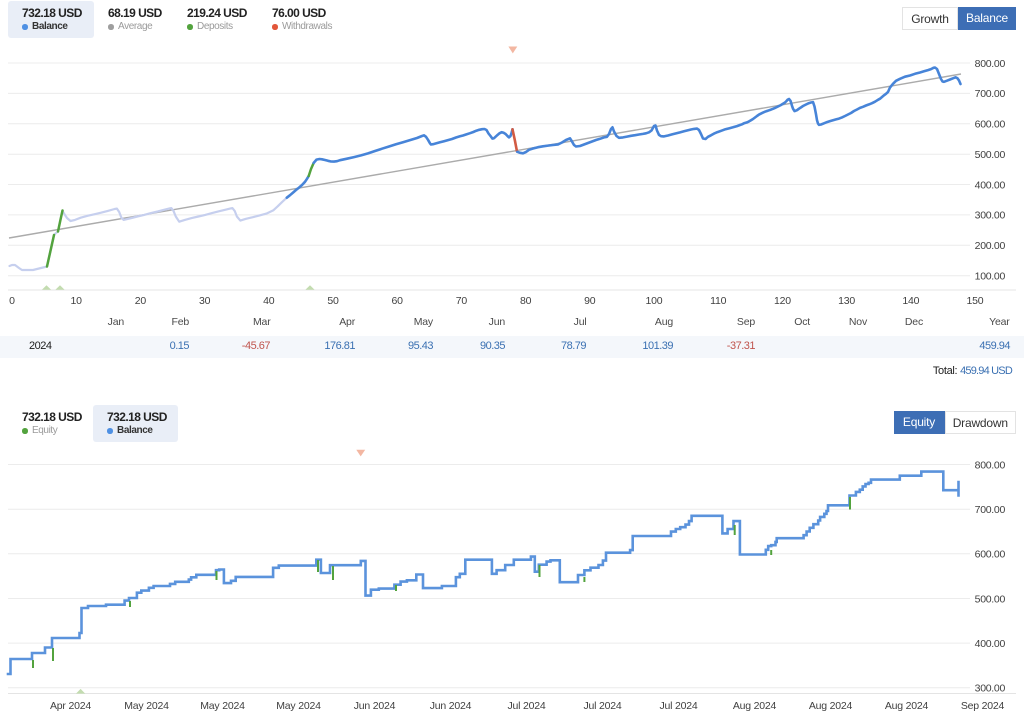  I want to click on svg-text: Mar, so click(262, 322).